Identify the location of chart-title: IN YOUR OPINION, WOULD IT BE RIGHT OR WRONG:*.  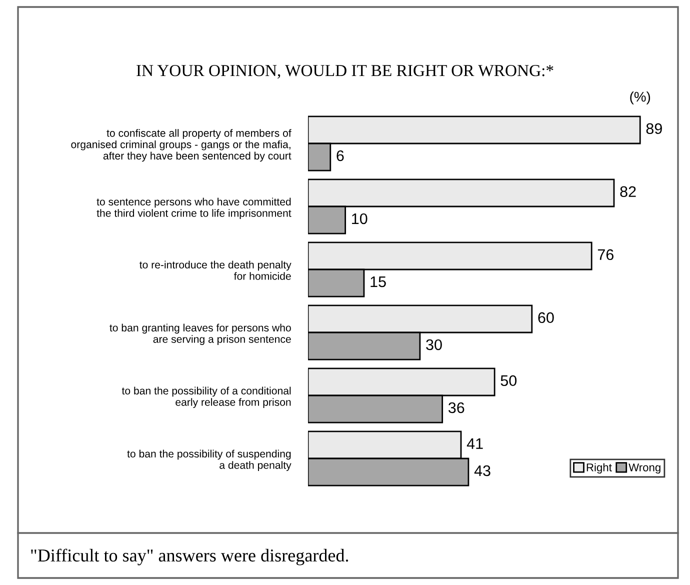
(345, 71).